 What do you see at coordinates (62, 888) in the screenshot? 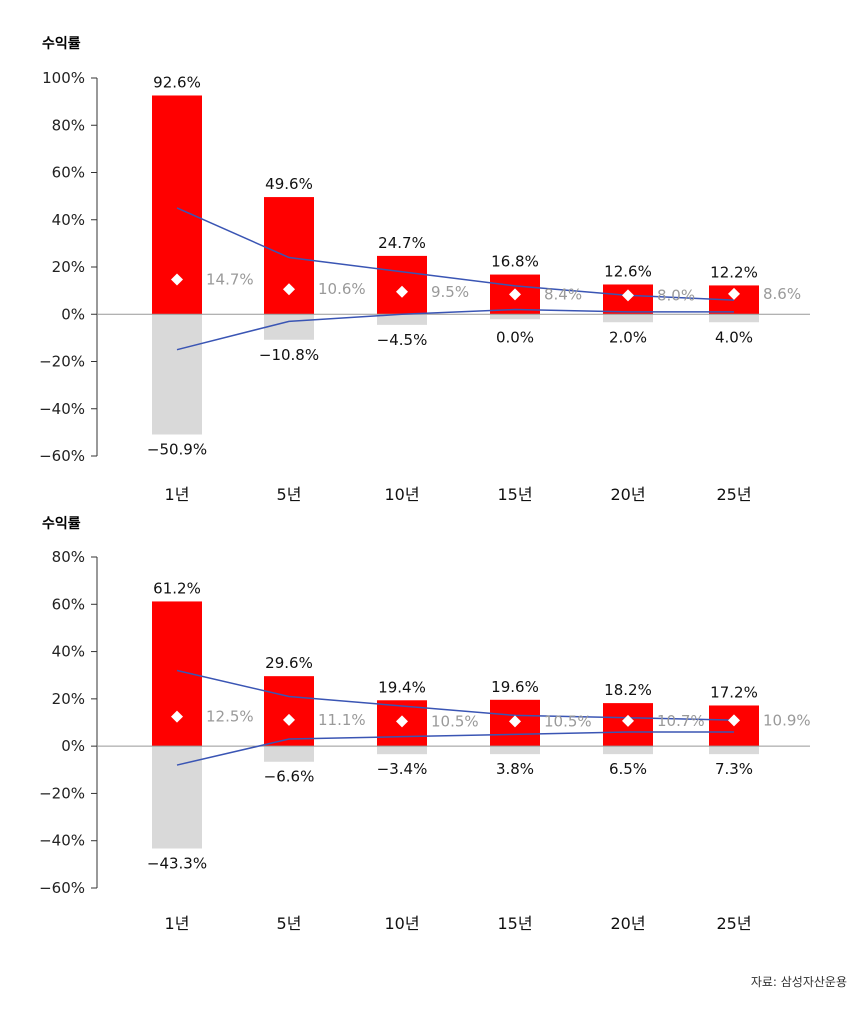
I see `chart2-y-tick-label: −60%` at bounding box center [62, 888].